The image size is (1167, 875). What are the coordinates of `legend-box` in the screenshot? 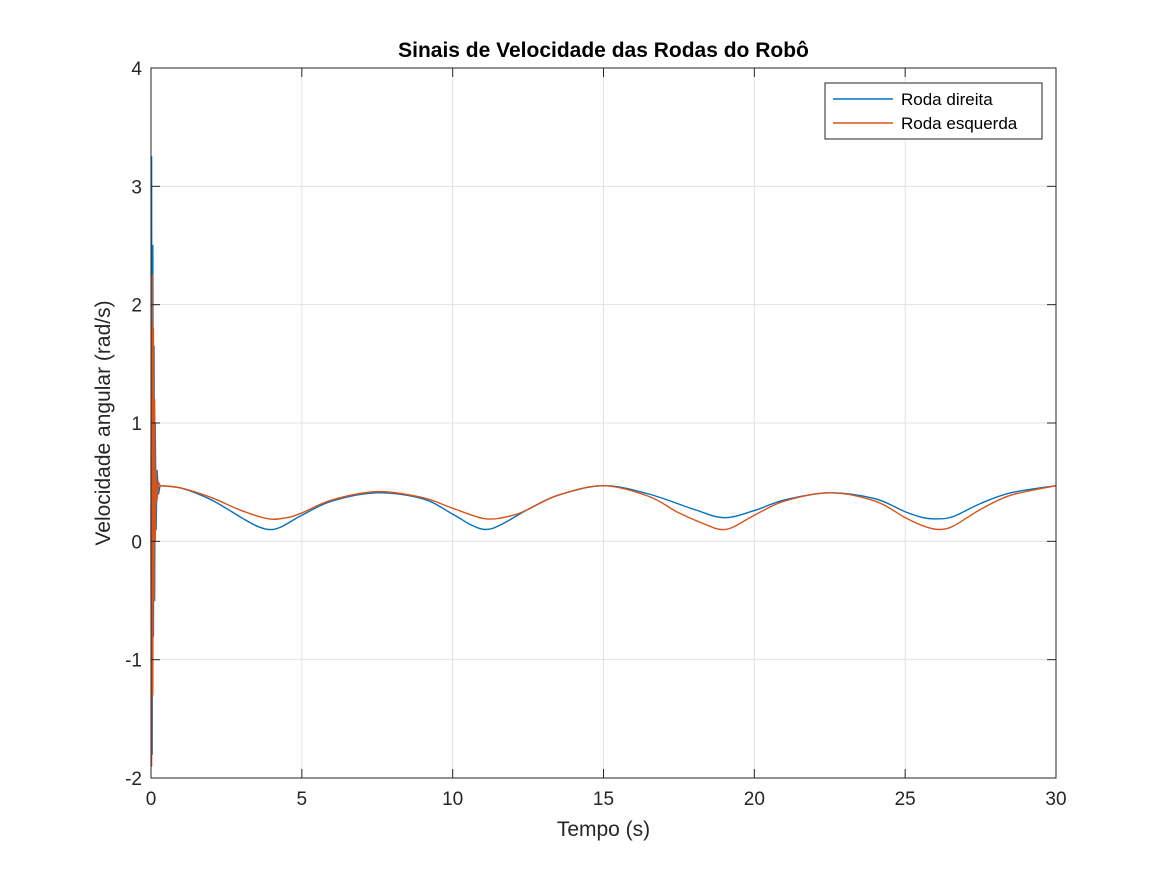 It's located at (933, 111).